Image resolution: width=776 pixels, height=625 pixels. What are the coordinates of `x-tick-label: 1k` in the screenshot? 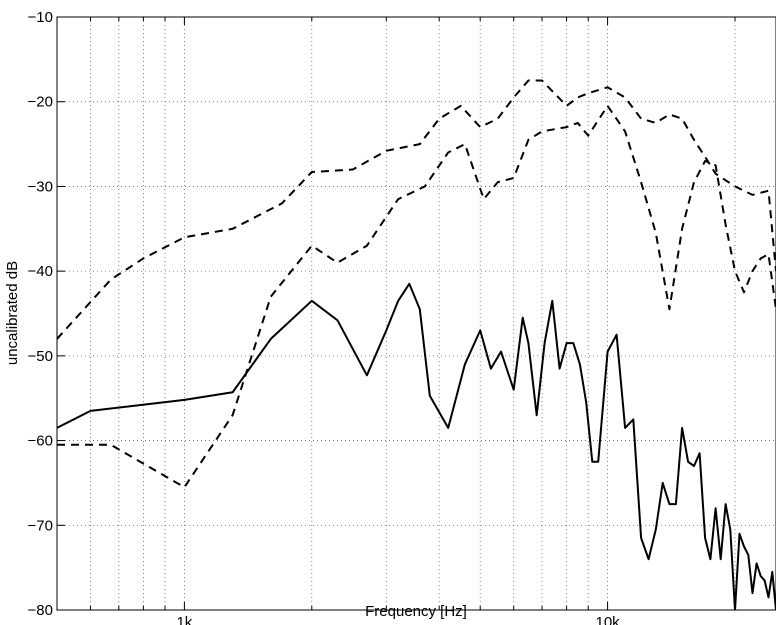 It's located at (184, 619).